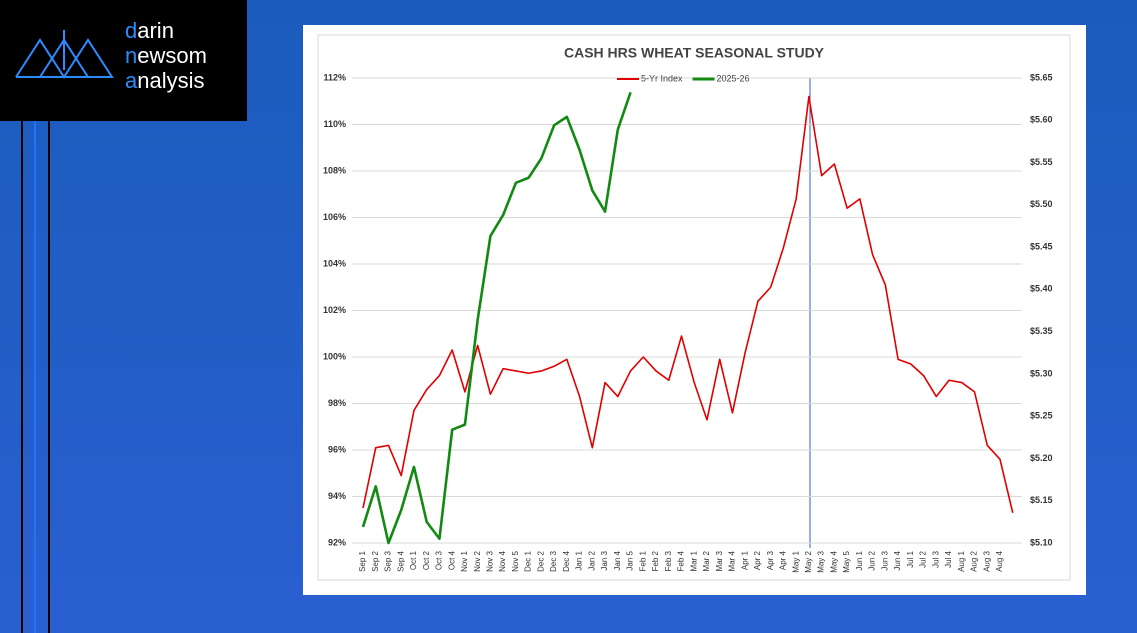 This screenshot has height=633, width=1137. I want to click on y2-tick-label: $5.60, so click(1041, 120).